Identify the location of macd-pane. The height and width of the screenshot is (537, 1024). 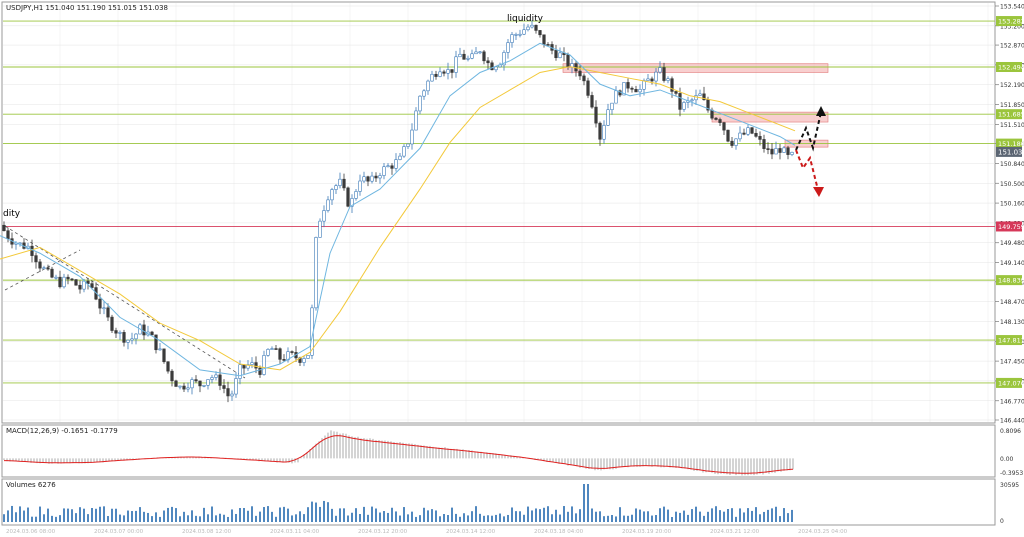
(498, 451).